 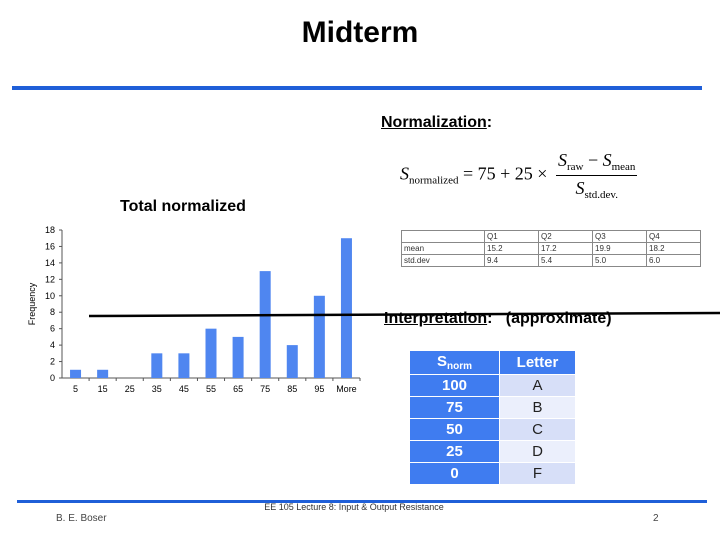 I want to click on normalization-heading-text: Normalization, so click(x=434, y=122).